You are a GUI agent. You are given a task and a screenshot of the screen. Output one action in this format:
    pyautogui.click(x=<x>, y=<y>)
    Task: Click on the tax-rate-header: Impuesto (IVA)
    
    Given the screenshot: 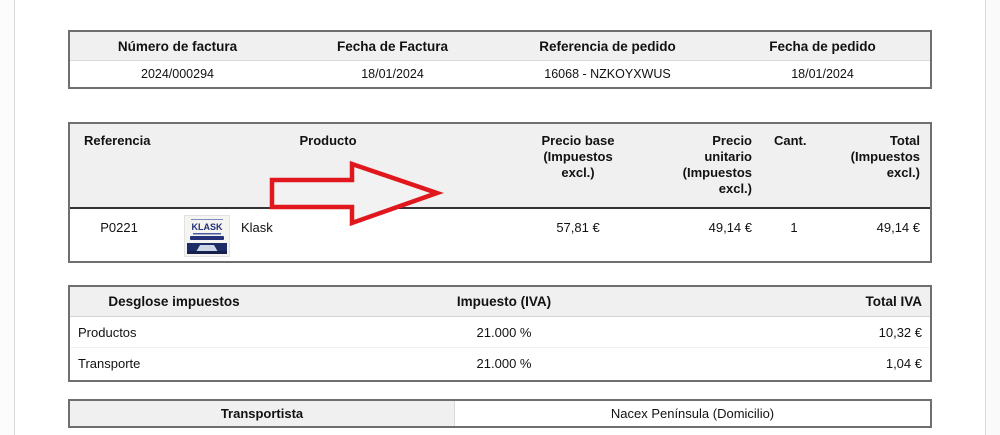 What is the action you would take?
    pyautogui.click(x=504, y=301)
    